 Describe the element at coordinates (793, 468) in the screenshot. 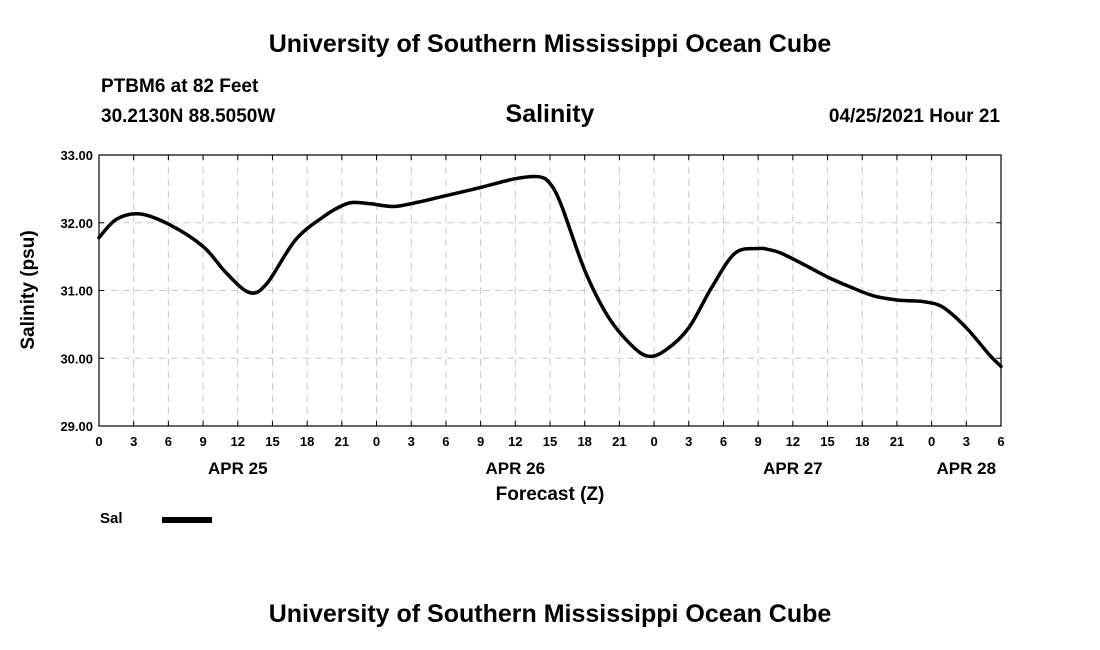

I see `date-label: APR 27` at that location.